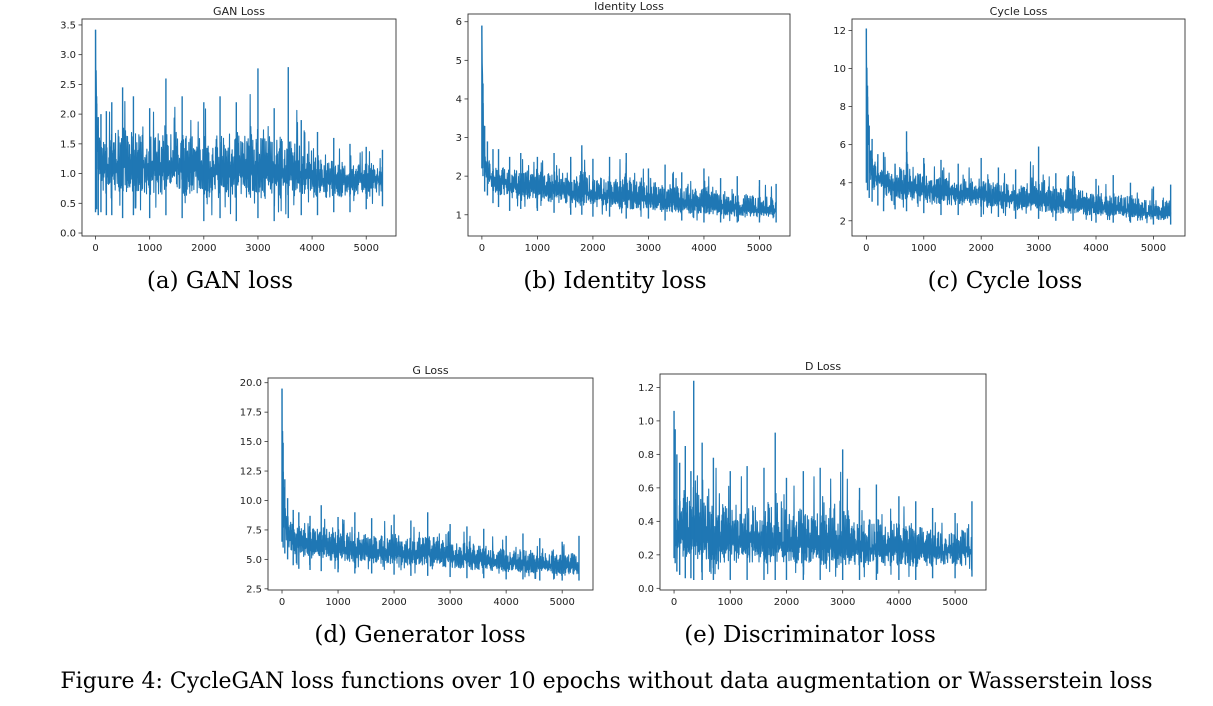 This screenshot has width=1213, height=706. Describe the element at coordinates (839, 69) in the screenshot. I see `y-tick-label: 10` at that location.